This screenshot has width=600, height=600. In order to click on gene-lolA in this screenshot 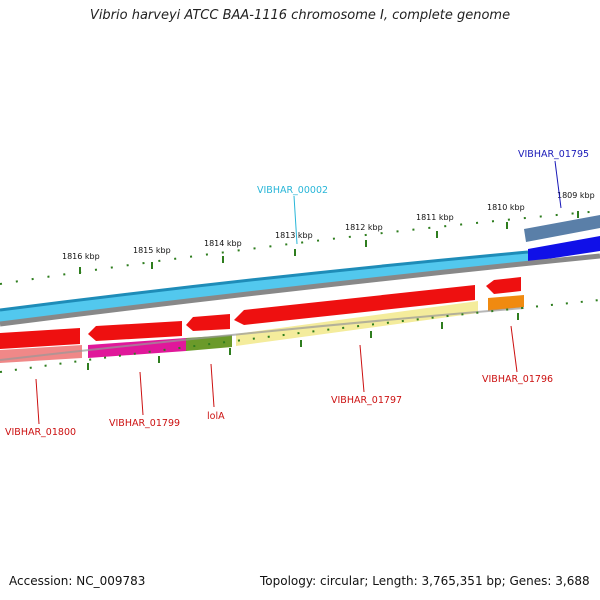, I will do `click(208, 322)`.